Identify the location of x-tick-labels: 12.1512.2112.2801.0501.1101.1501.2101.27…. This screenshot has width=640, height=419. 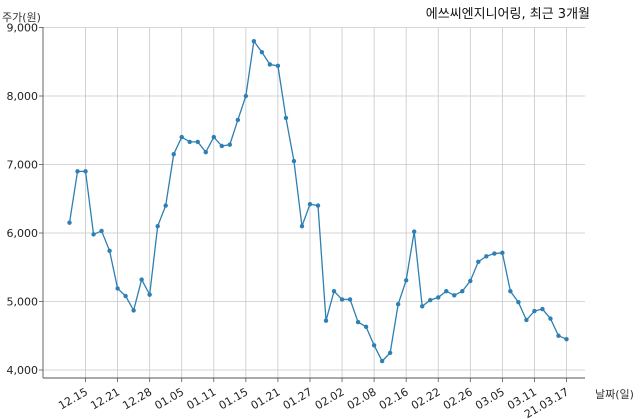
(313, 402).